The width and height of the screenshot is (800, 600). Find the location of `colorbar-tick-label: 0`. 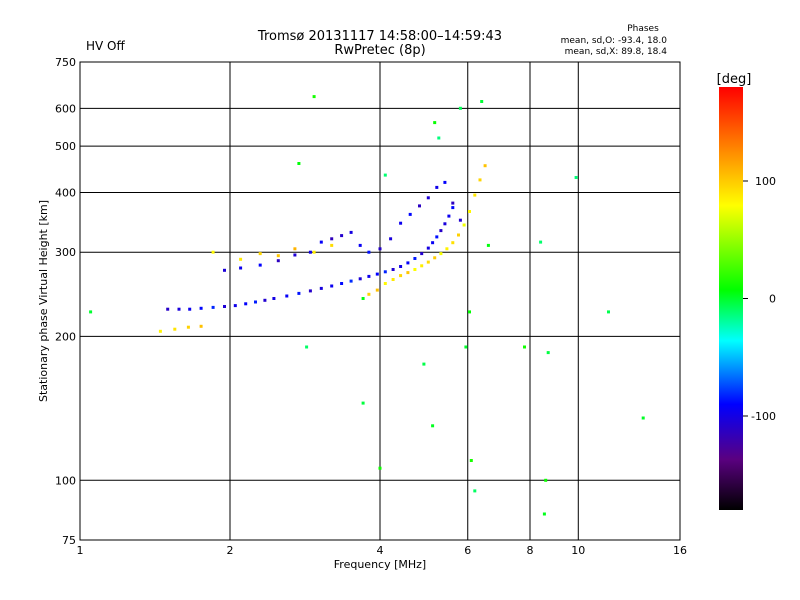

colorbar-tick-label: 0 is located at coordinates (772, 299).